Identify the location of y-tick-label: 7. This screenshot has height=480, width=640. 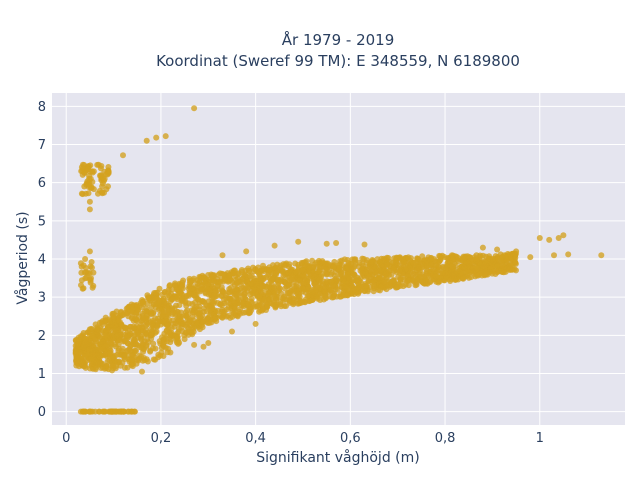
(42, 145).